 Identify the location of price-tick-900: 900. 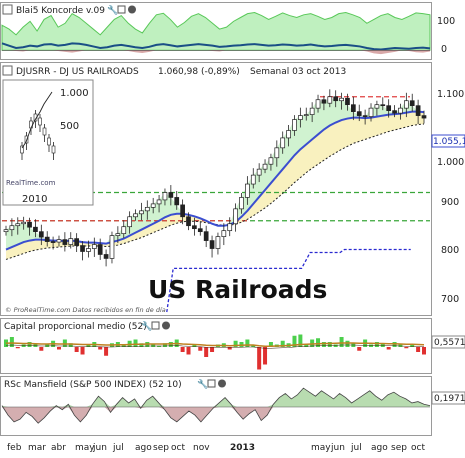
(450, 202).